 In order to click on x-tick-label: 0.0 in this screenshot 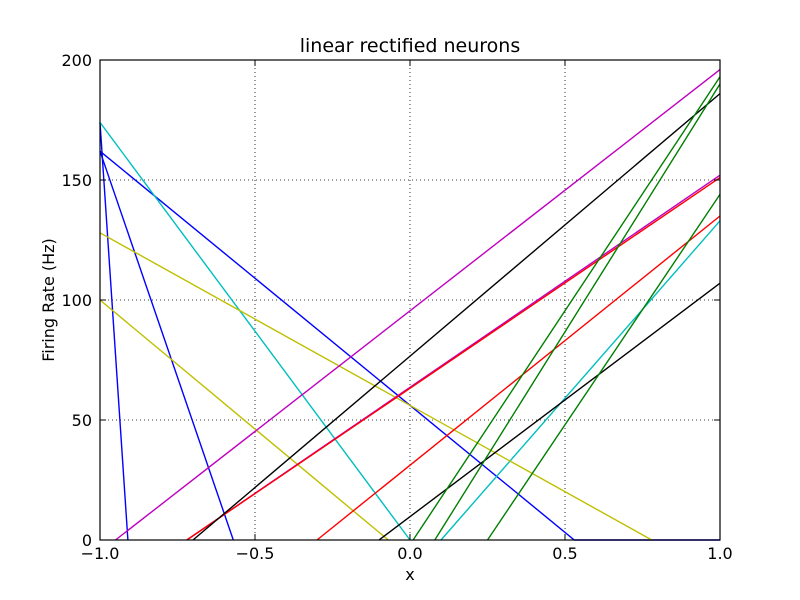, I will do `click(409, 553)`.